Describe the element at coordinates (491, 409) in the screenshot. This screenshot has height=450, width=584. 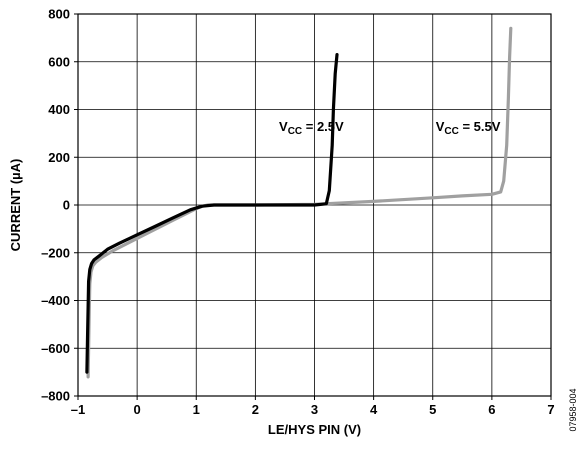
I see `x-tick-label: 6` at that location.